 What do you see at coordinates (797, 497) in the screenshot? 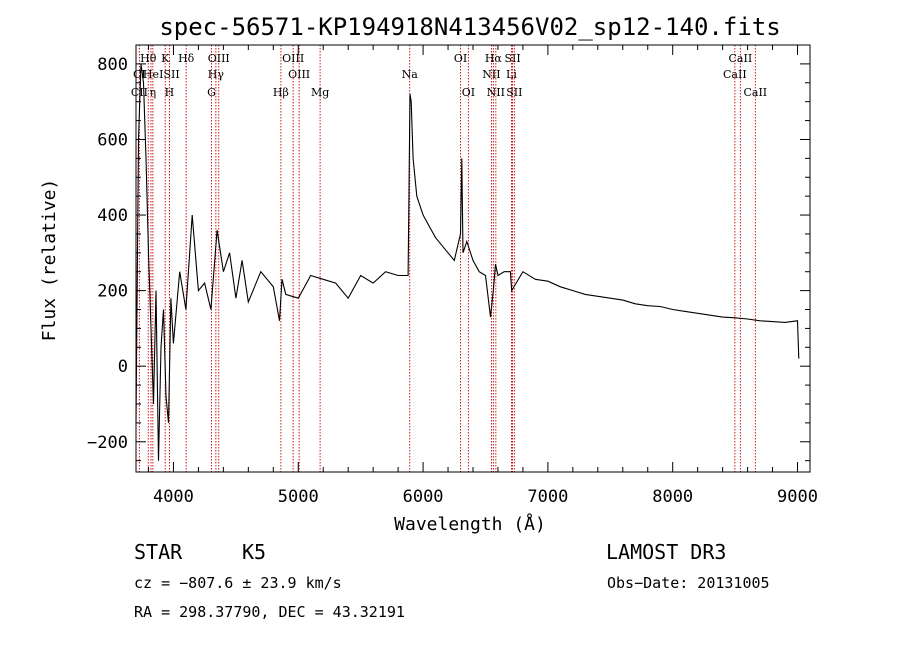
I see `x-tick-label: 9000` at bounding box center [797, 497].